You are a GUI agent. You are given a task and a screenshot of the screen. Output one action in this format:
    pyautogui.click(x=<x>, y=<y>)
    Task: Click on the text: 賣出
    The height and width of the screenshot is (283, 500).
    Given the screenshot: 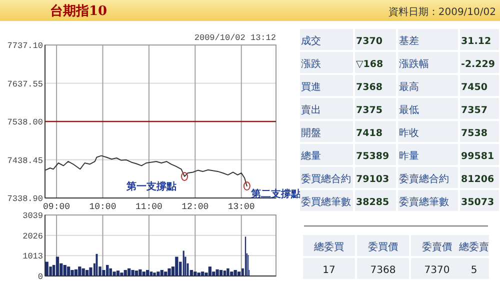 What is the action you would take?
    pyautogui.click(x=311, y=110)
    